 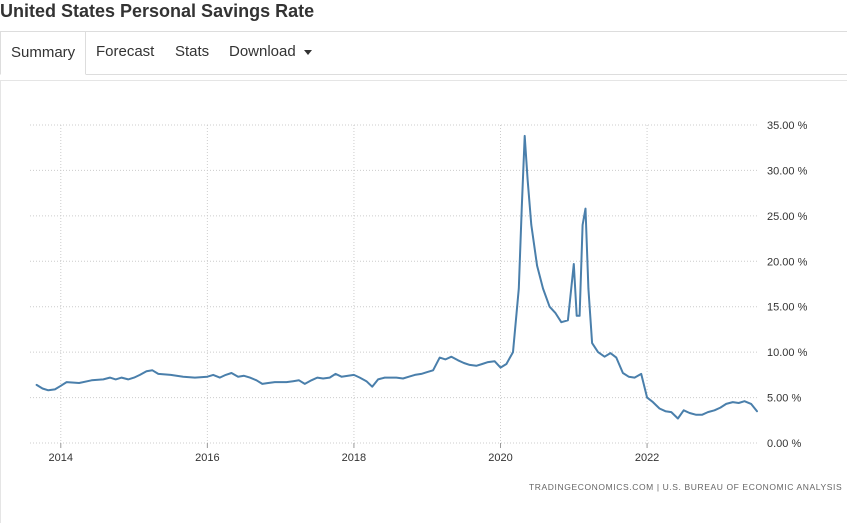 What do you see at coordinates (787, 126) in the screenshot?
I see `y-tick-label: 35.00 %` at bounding box center [787, 126].